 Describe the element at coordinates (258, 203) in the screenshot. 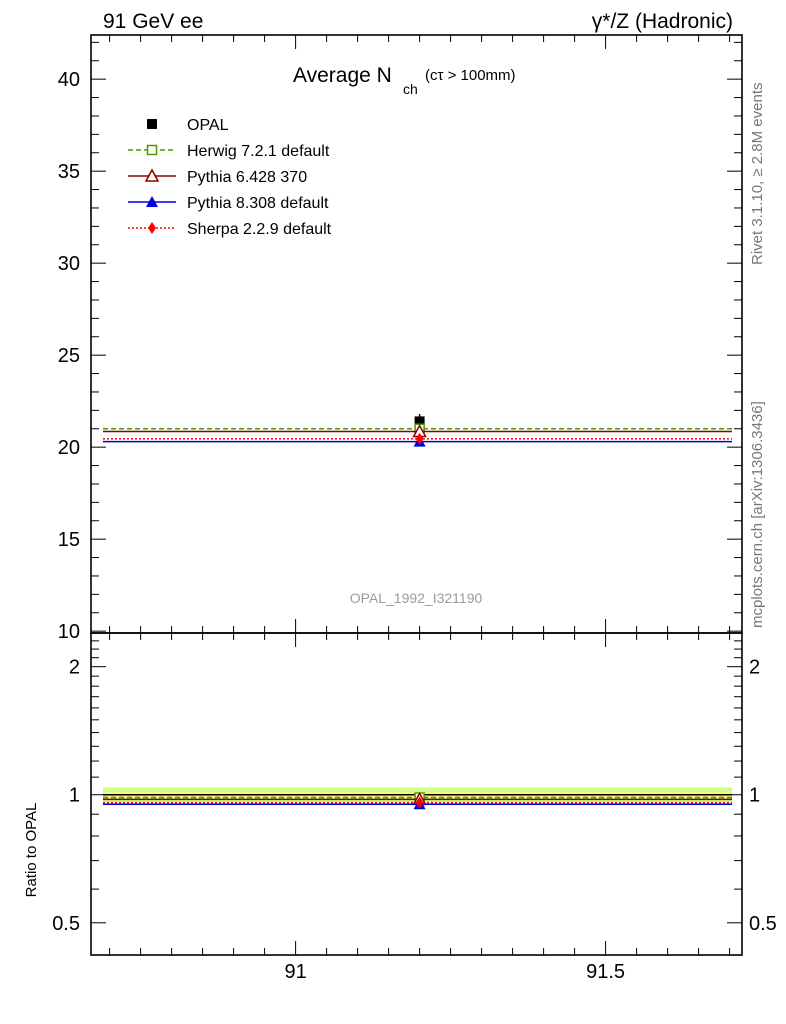

I see `legend-label-pythia8: Pythia 8.308 default` at that location.